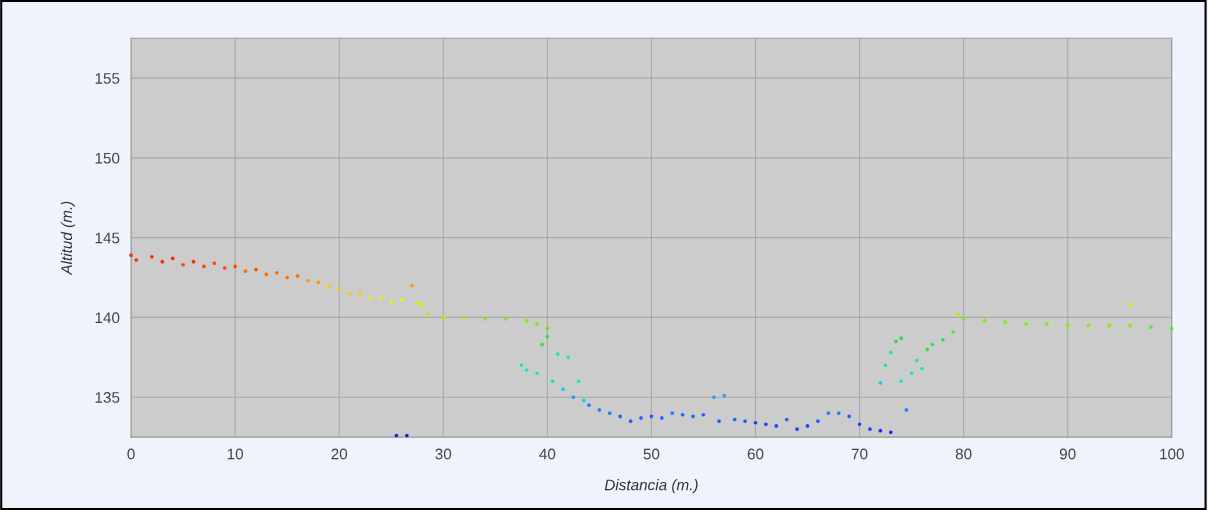  Describe the element at coordinates (651, 486) in the screenshot. I see `x-axis-title: Distancia (m.)` at that location.